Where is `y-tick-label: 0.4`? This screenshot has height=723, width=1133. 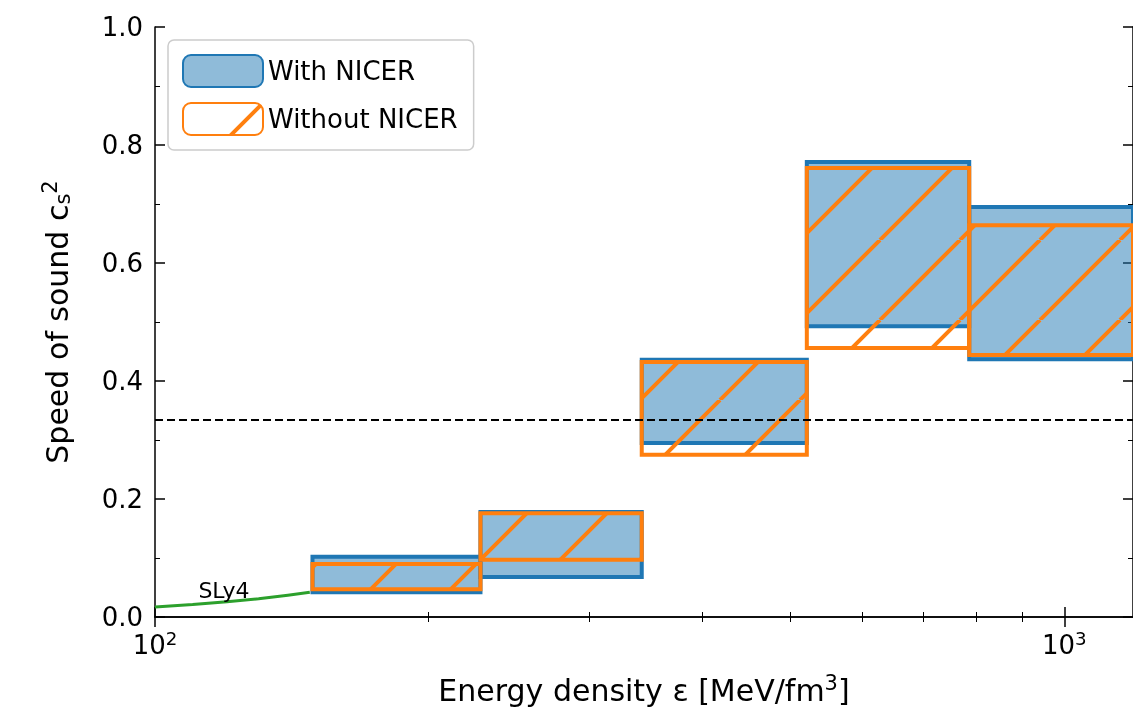
y-tick-label: 0.4 is located at coordinates (122, 381).